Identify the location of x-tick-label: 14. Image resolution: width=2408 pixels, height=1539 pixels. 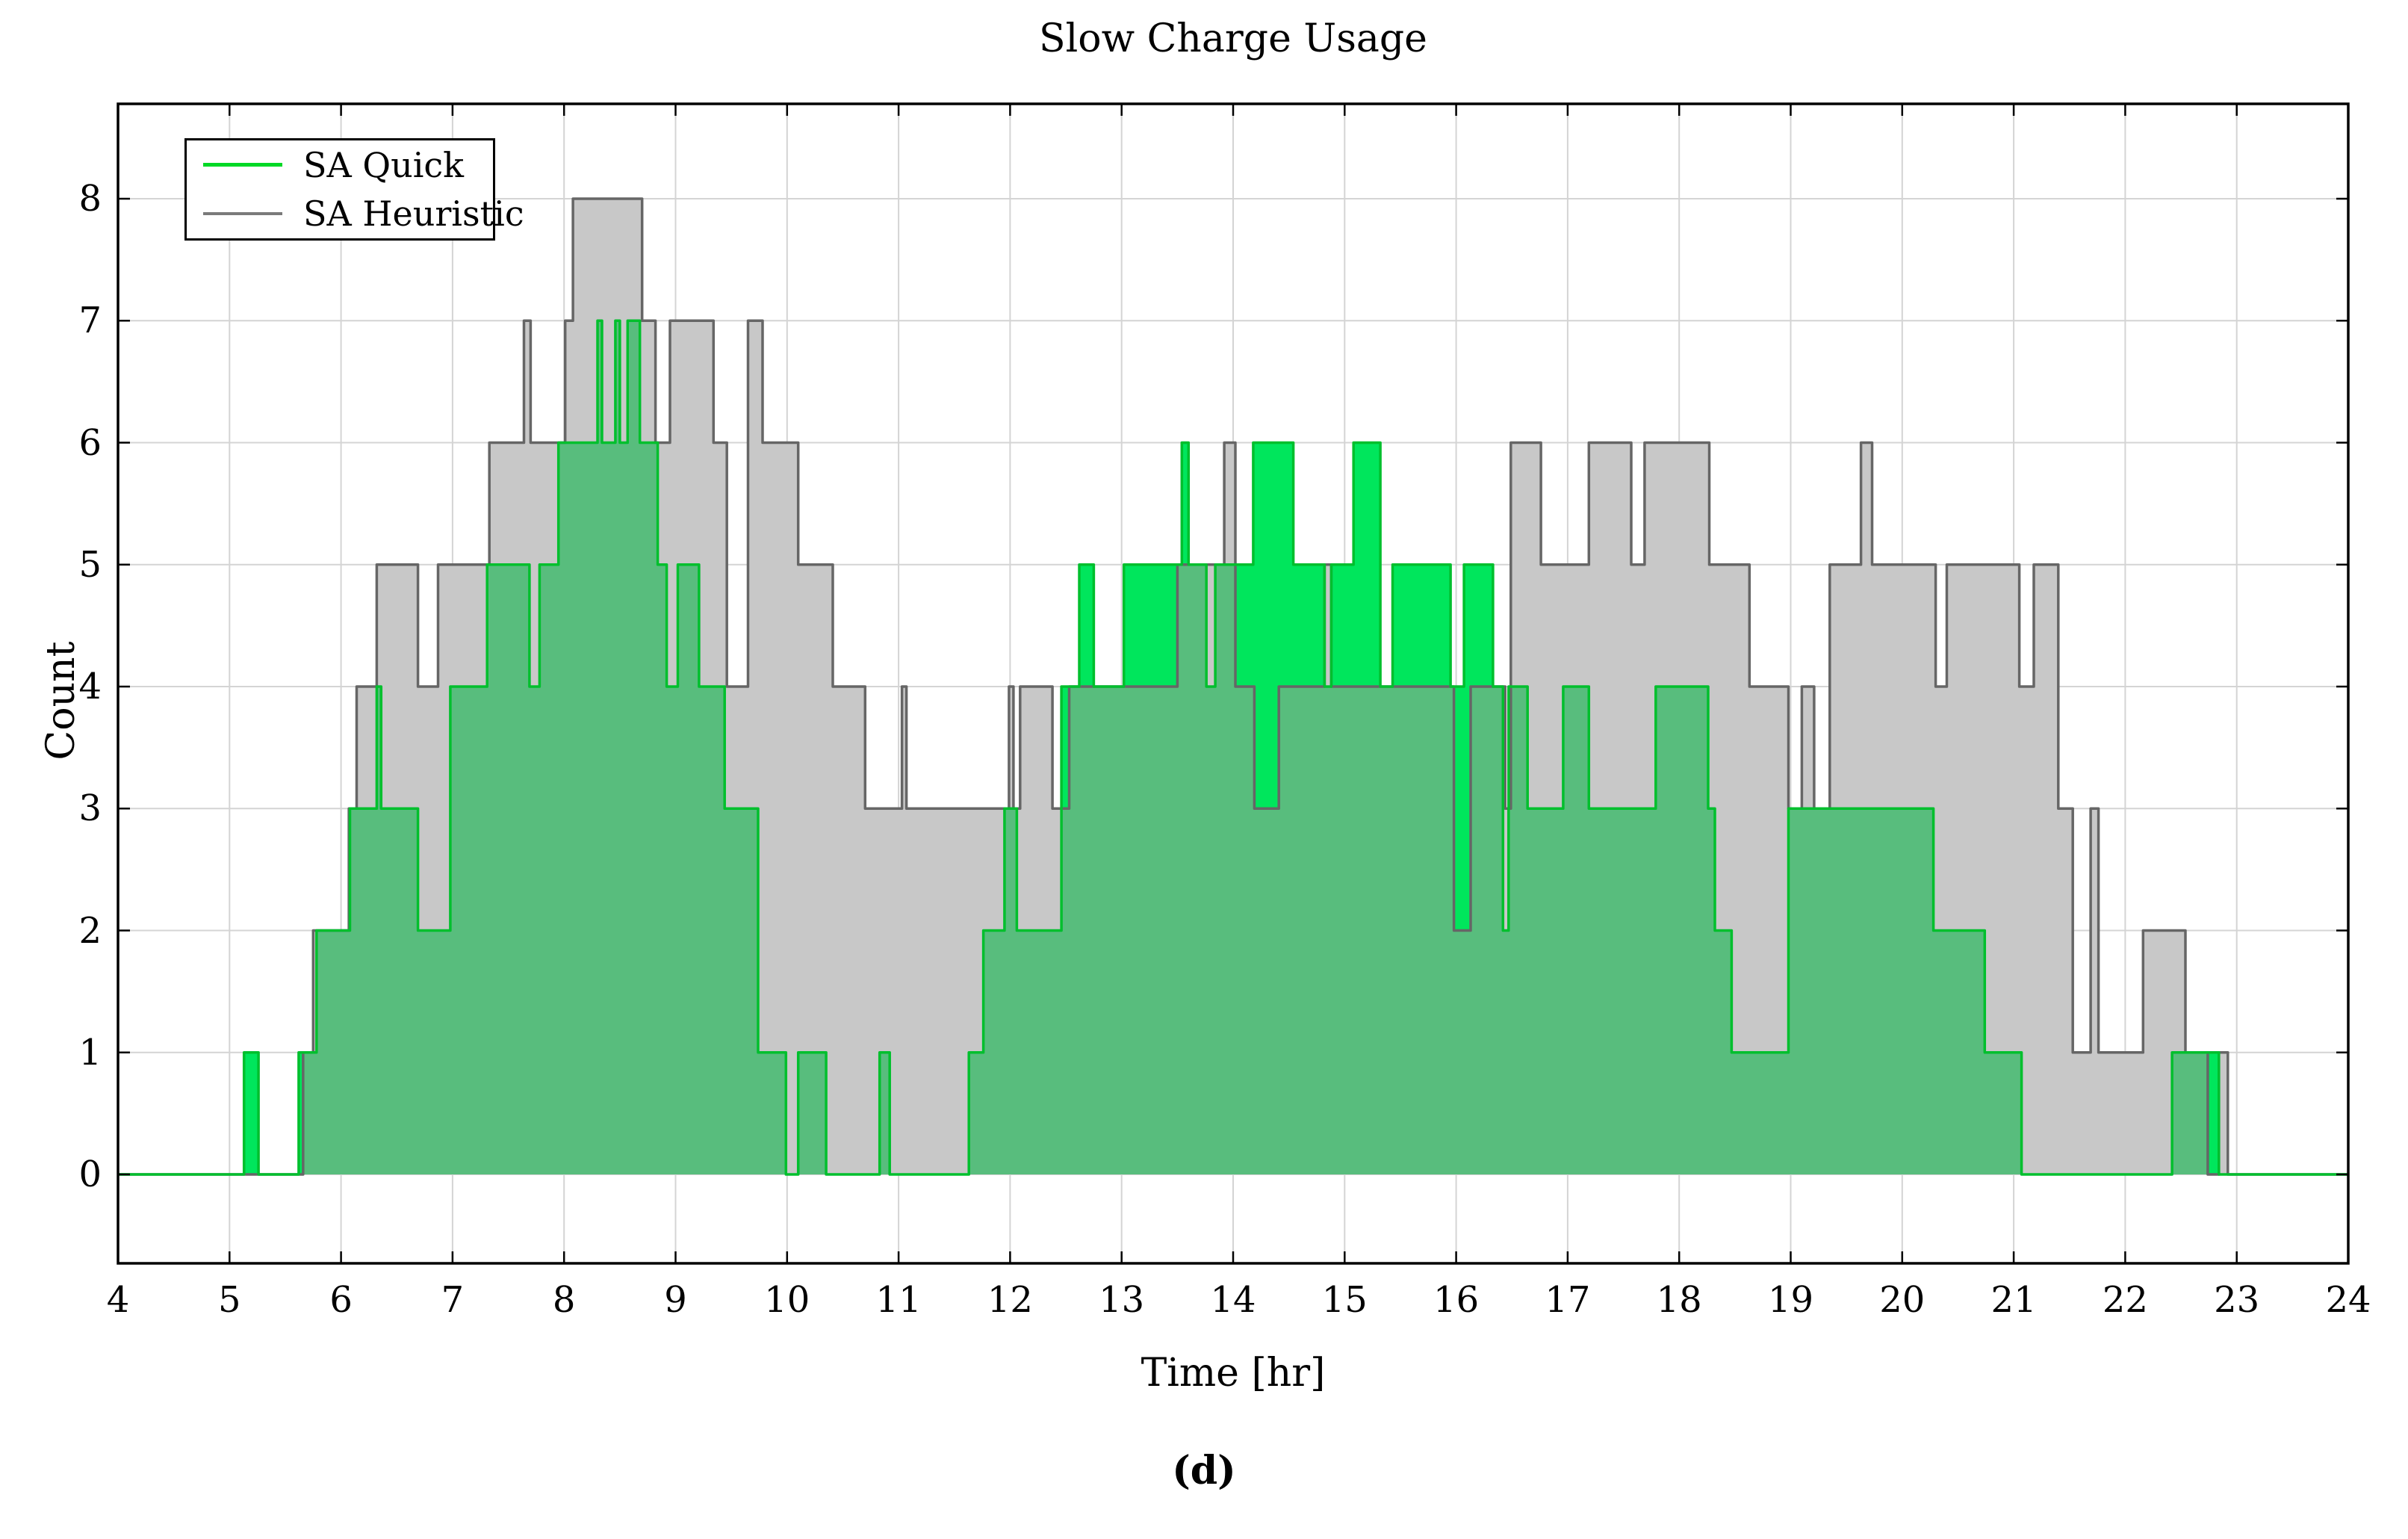
(1233, 1300).